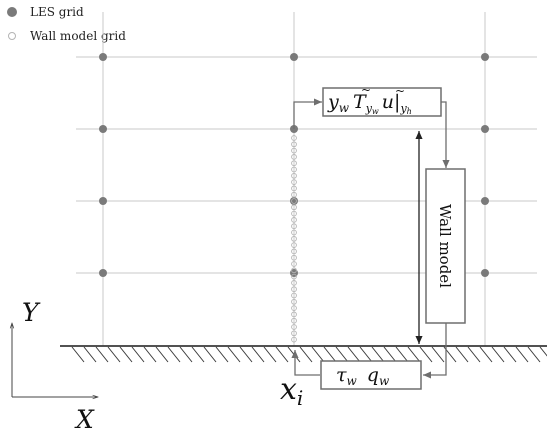 Image resolution: width=547 pixels, height=435 pixels. What do you see at coordinates (288, 389) in the screenshot?
I see `x-i-base: x` at bounding box center [288, 389].